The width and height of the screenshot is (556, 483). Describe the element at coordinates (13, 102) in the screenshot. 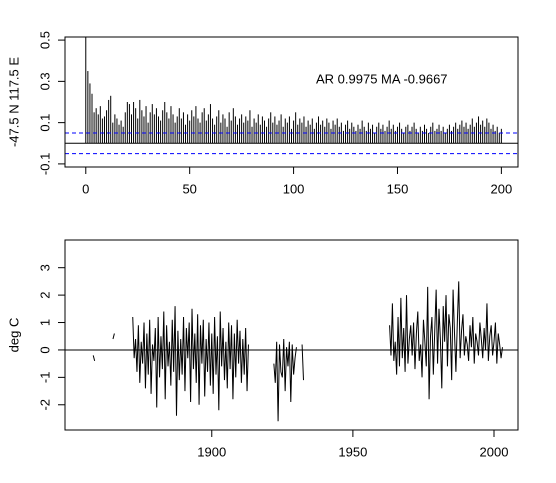

I see `y-axis-label: -47.5 N 117.5 E` at that location.